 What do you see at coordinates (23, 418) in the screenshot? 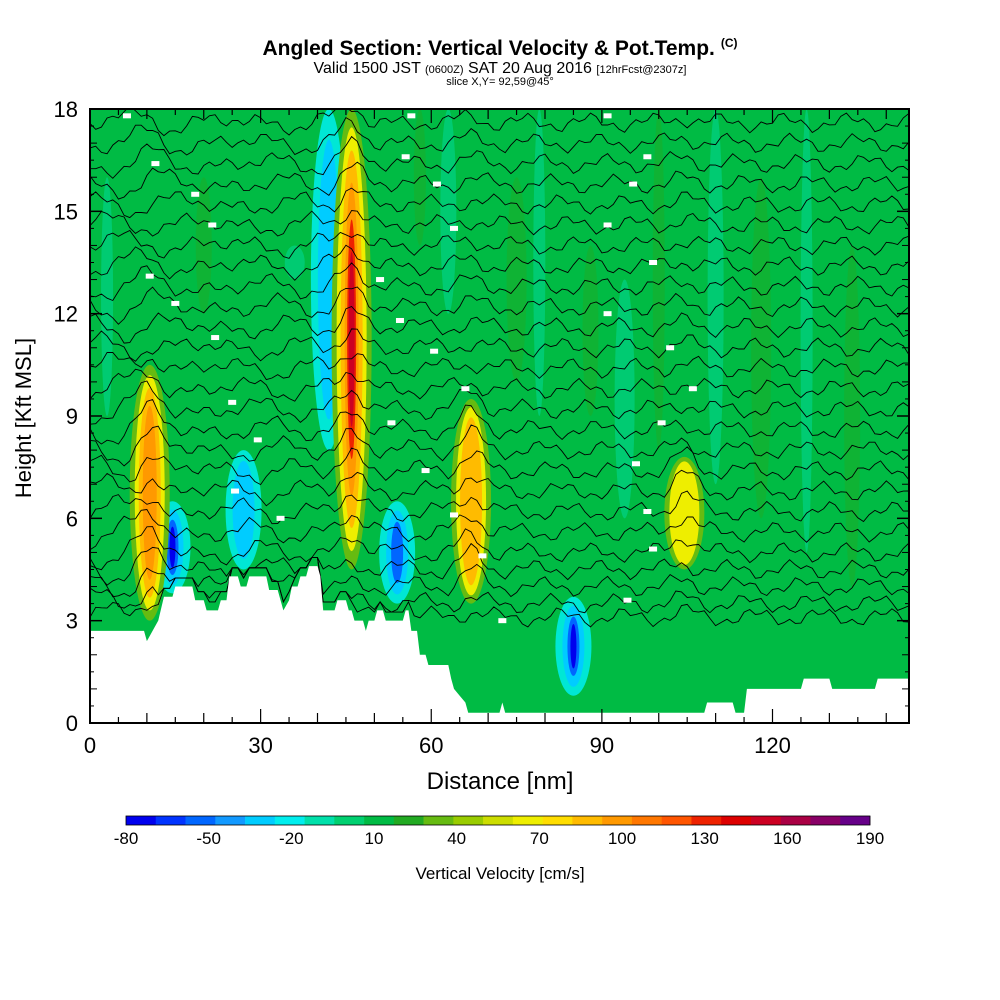
I see `y-axis-label: Height [Kft MSL]` at bounding box center [23, 418].